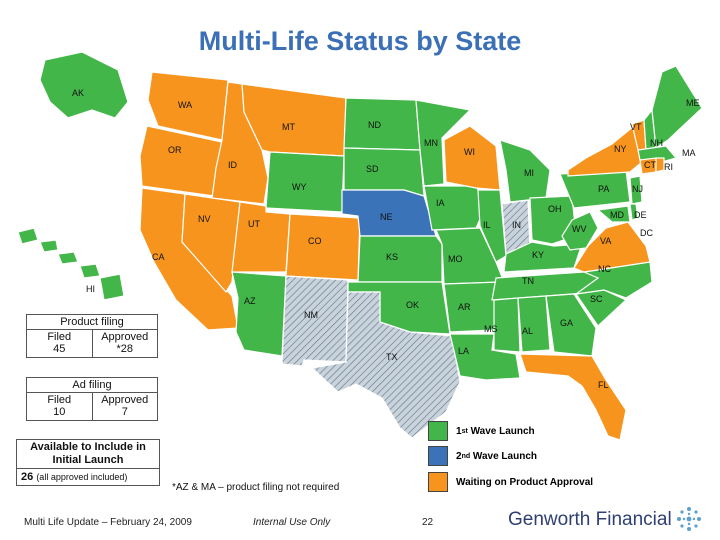  I want to click on label-AZ: AZ, so click(250, 301).